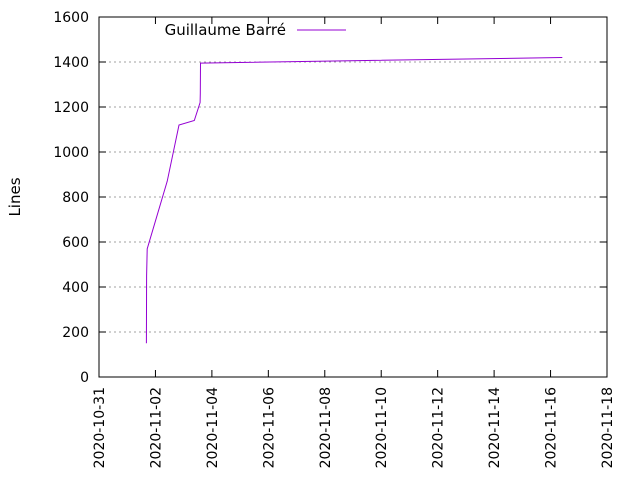 The image size is (640, 480). I want to click on x-tick-label: 2020-11-16, so click(552, 427).